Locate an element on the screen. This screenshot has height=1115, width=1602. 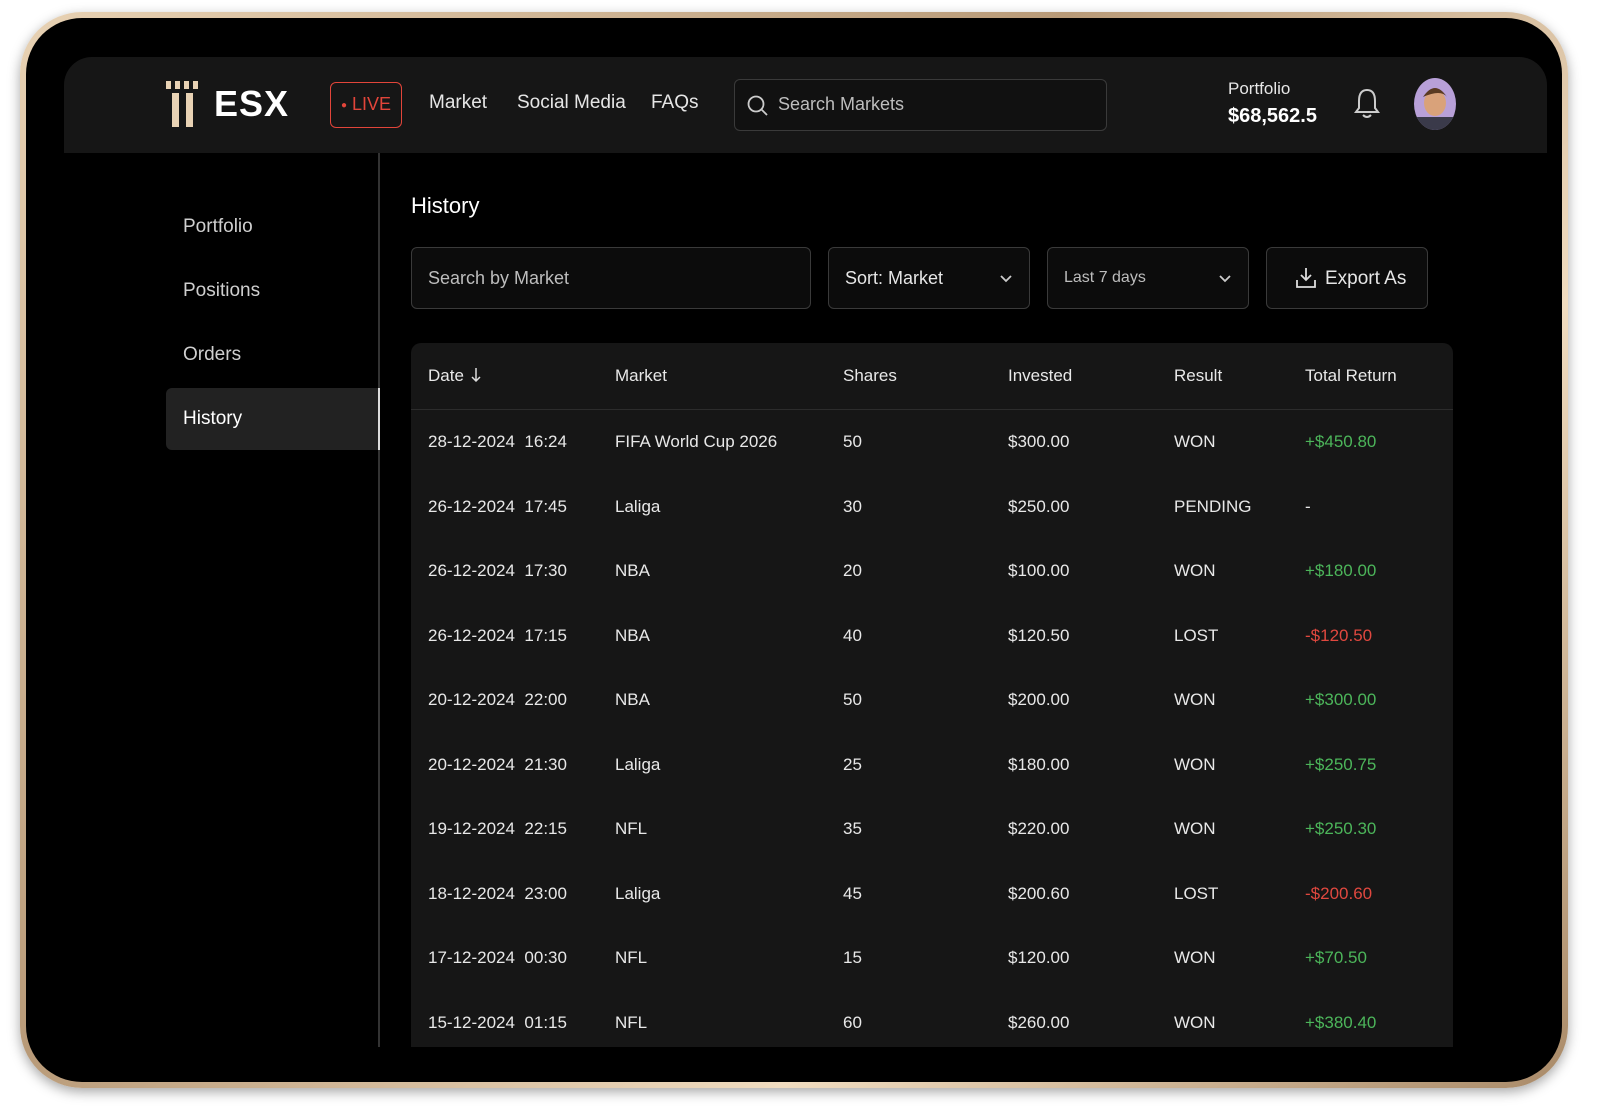
logo-icon is located at coordinates (182, 104).